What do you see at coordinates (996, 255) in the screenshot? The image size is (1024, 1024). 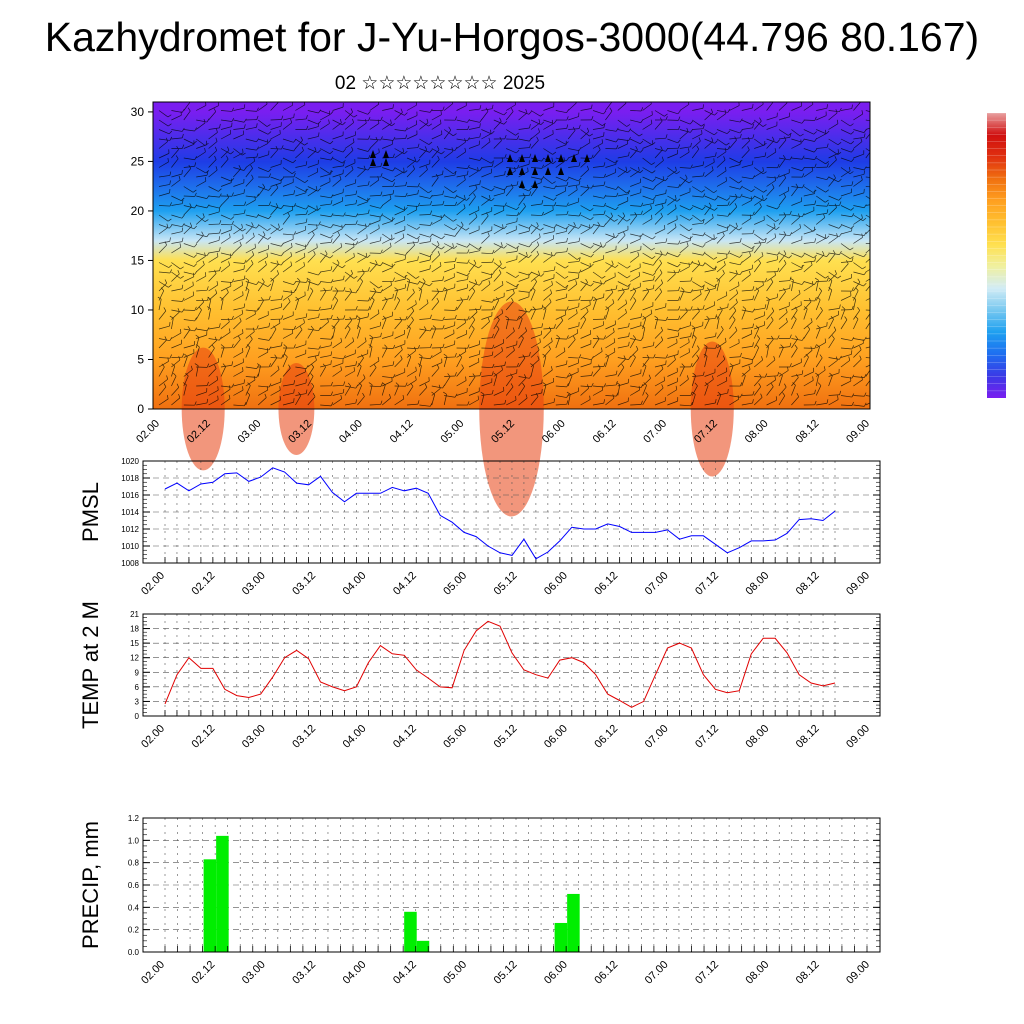 I see `colorbar` at bounding box center [996, 255].